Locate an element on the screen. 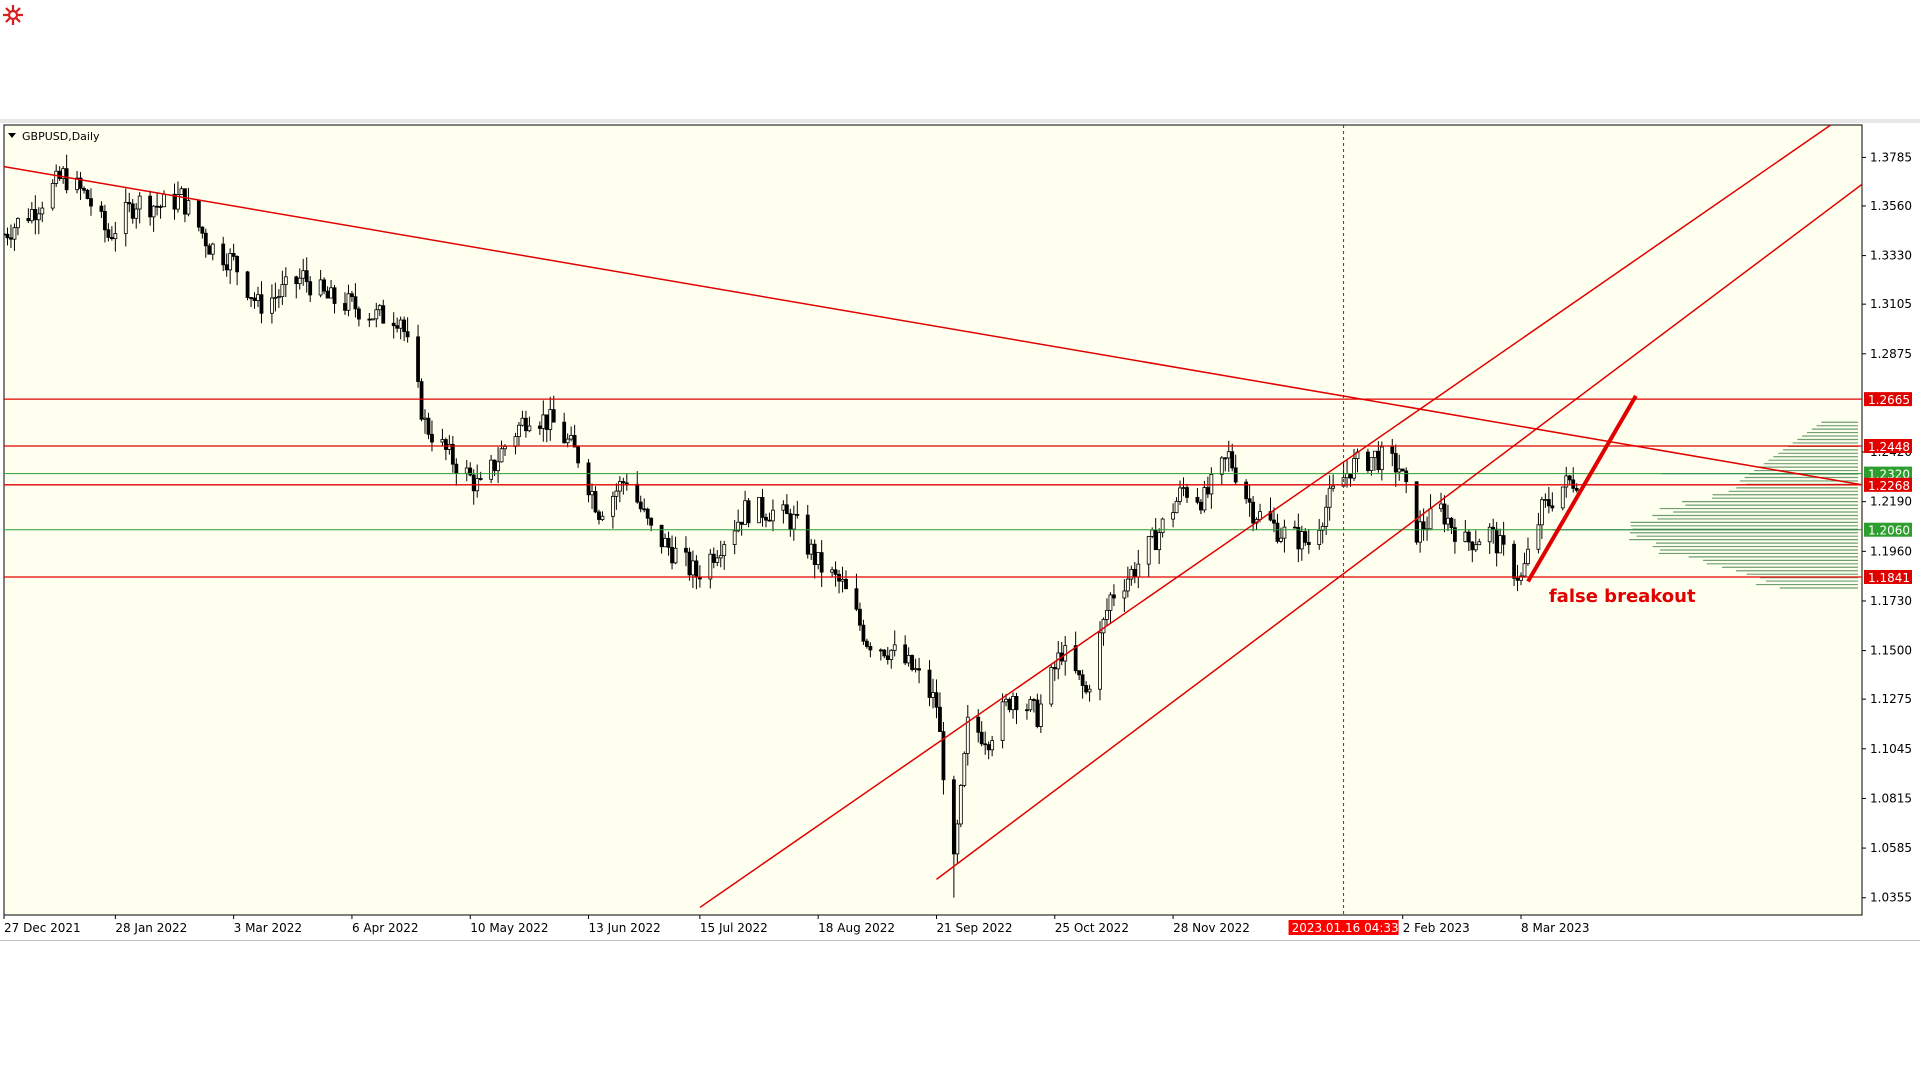 The height and width of the screenshot is (1080, 1920). crosshair-date-label: 2023.01.16 04:33 is located at coordinates (1345, 928).